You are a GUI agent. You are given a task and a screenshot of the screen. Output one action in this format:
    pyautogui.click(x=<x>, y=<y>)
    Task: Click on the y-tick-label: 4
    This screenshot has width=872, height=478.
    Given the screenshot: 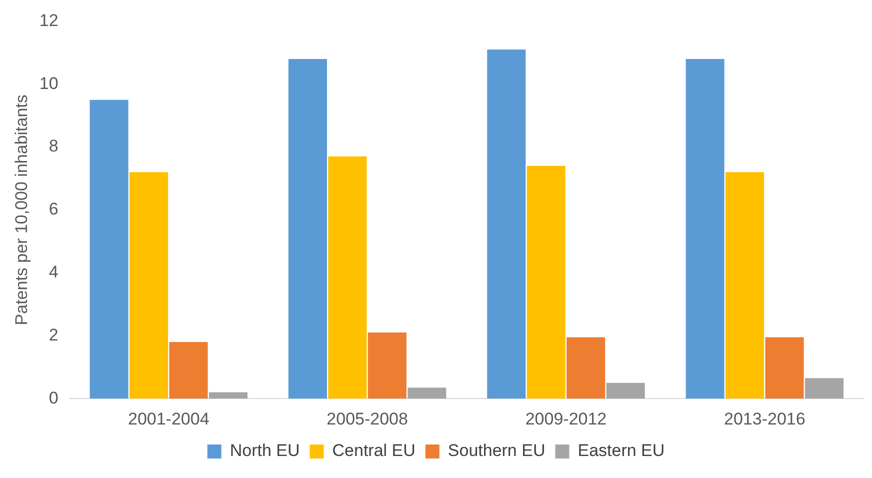 What is the action you would take?
    pyautogui.click(x=53, y=272)
    